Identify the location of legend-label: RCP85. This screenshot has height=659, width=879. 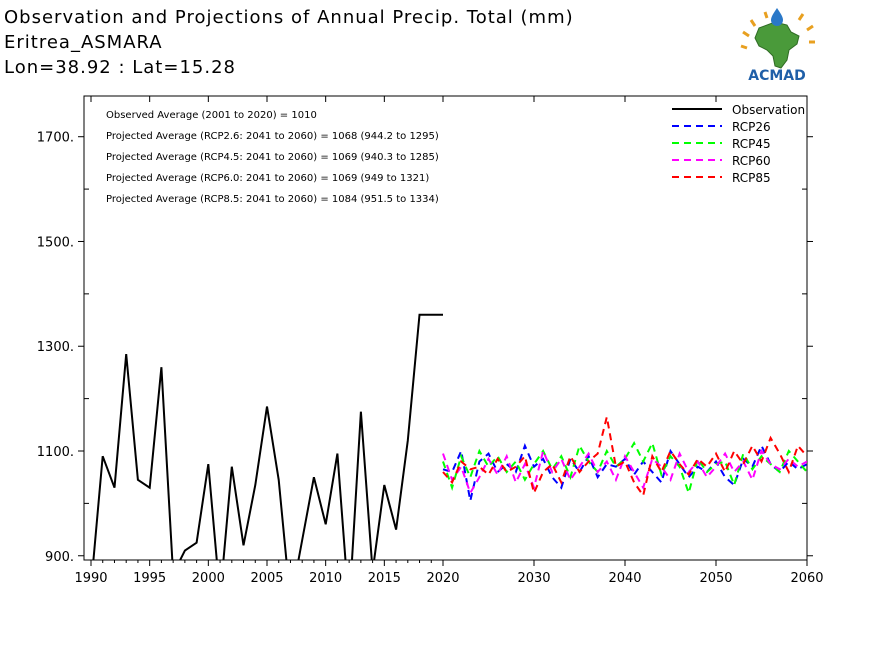
(751, 178).